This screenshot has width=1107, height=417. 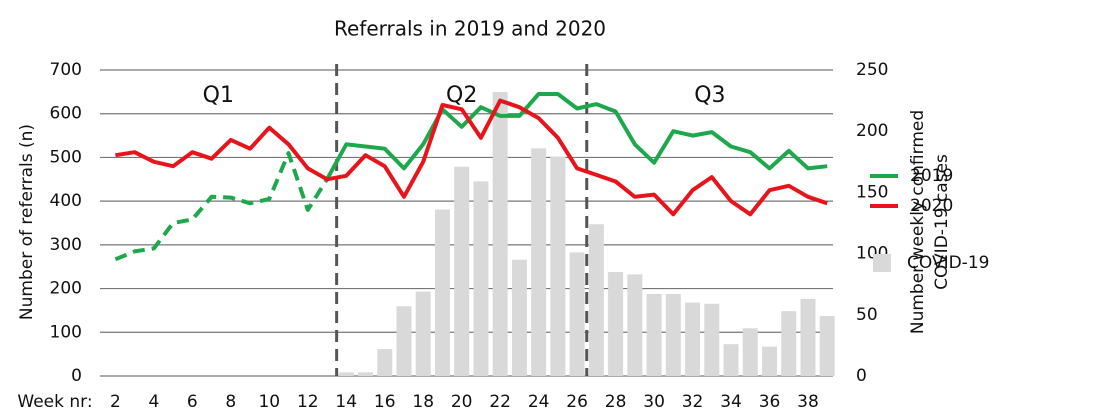 What do you see at coordinates (931, 176) in the screenshot?
I see `legend-label: 2019` at bounding box center [931, 176].